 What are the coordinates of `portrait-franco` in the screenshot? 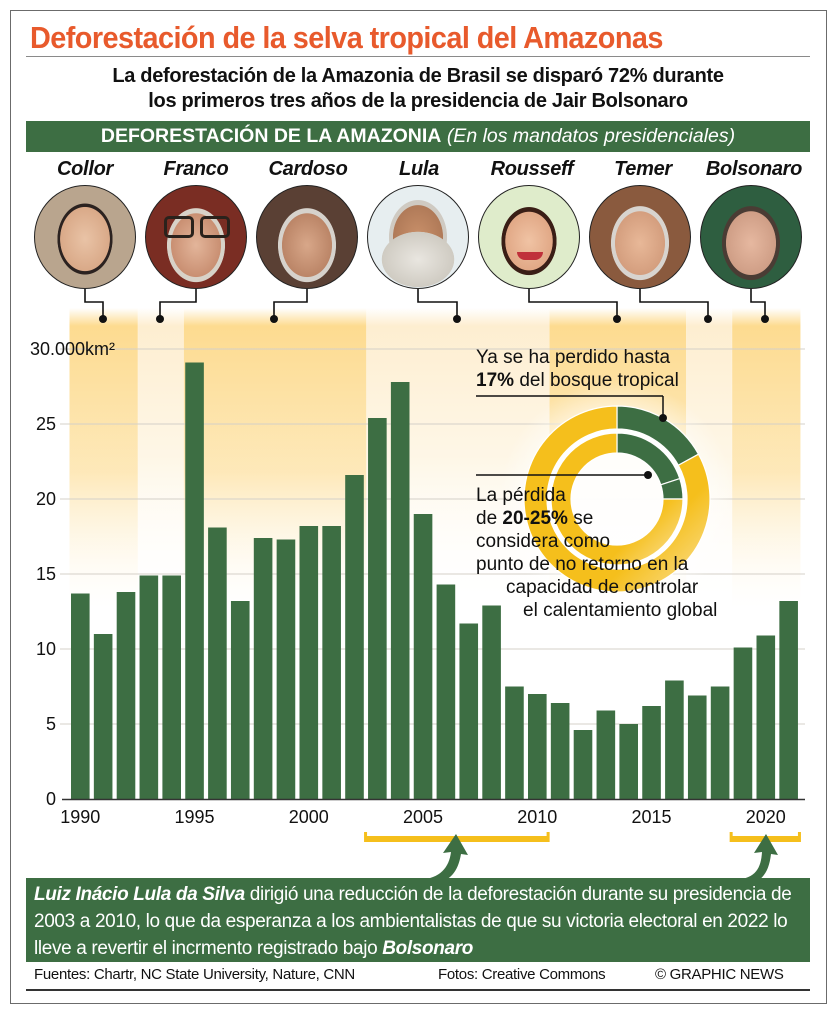 It's located at (196, 237).